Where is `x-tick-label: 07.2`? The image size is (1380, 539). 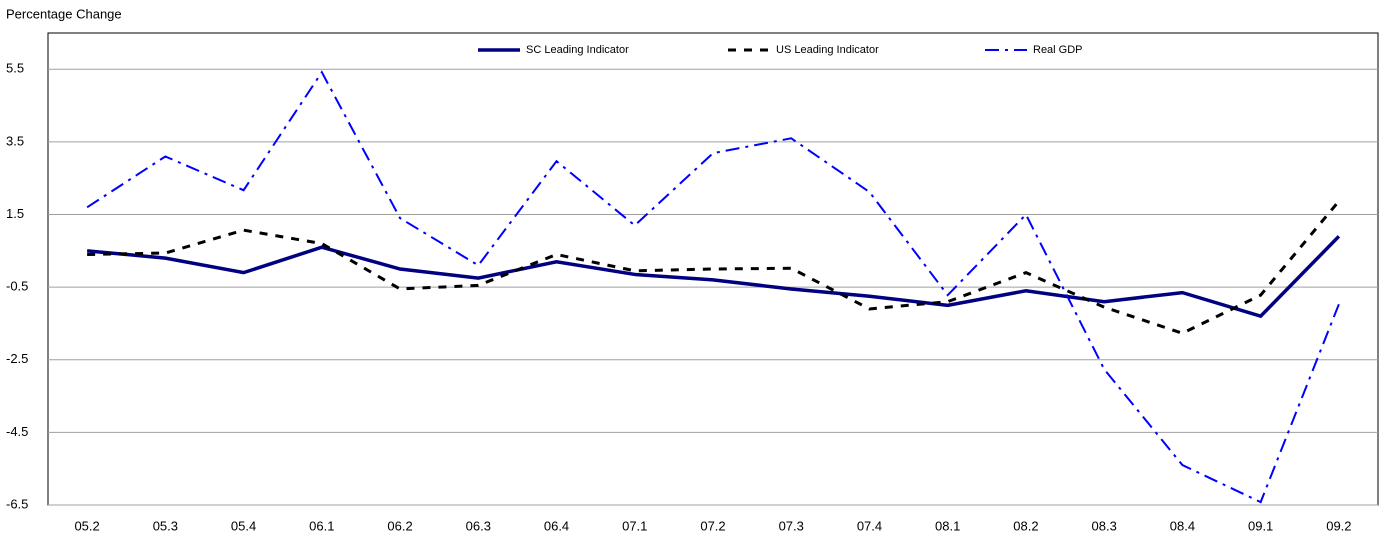 x-tick-label: 07.2 is located at coordinates (712, 525).